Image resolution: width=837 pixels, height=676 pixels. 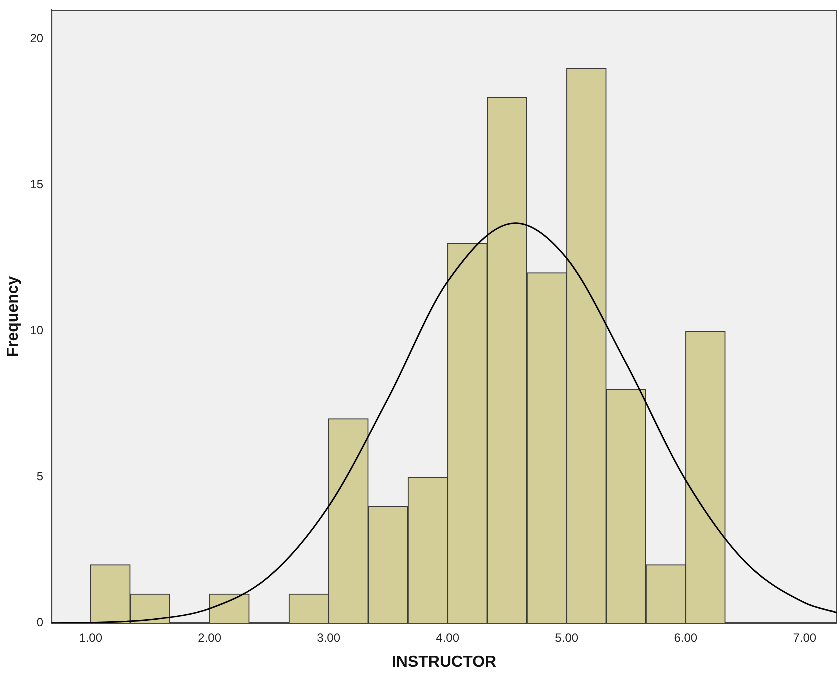 I want to click on y-tick-label: 15, so click(x=37, y=185).